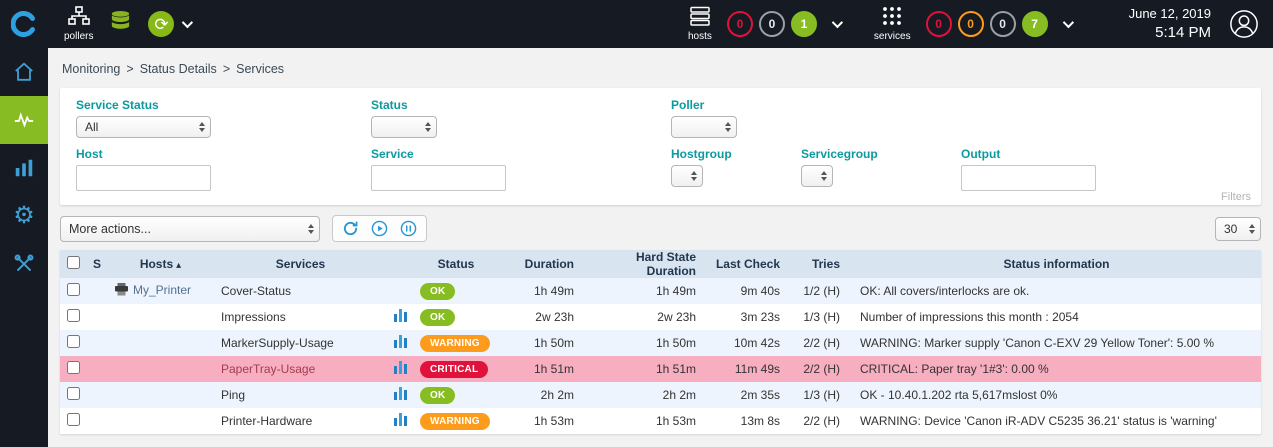 This screenshot has width=1273, height=447. Describe the element at coordinates (1034, 24) in the screenshot. I see `status-counter-ok: 7` at that location.